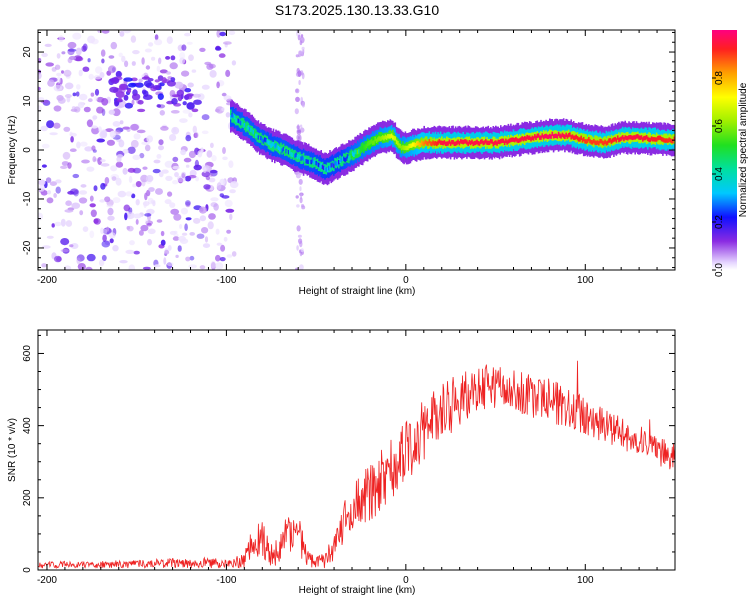 The width and height of the screenshot is (750, 600). What do you see at coordinates (585, 580) in the screenshot?
I see `x-tick-label: 100` at bounding box center [585, 580].